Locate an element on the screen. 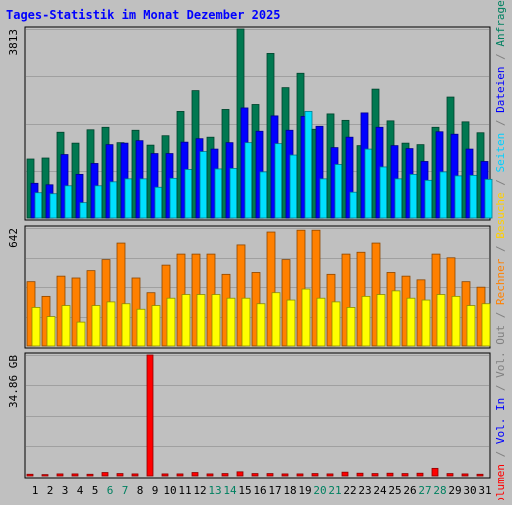 The width and height of the screenshot is (512, 505). bar-rechner-day-14: Rechner 14: 260 is located at coordinates (231, 322).